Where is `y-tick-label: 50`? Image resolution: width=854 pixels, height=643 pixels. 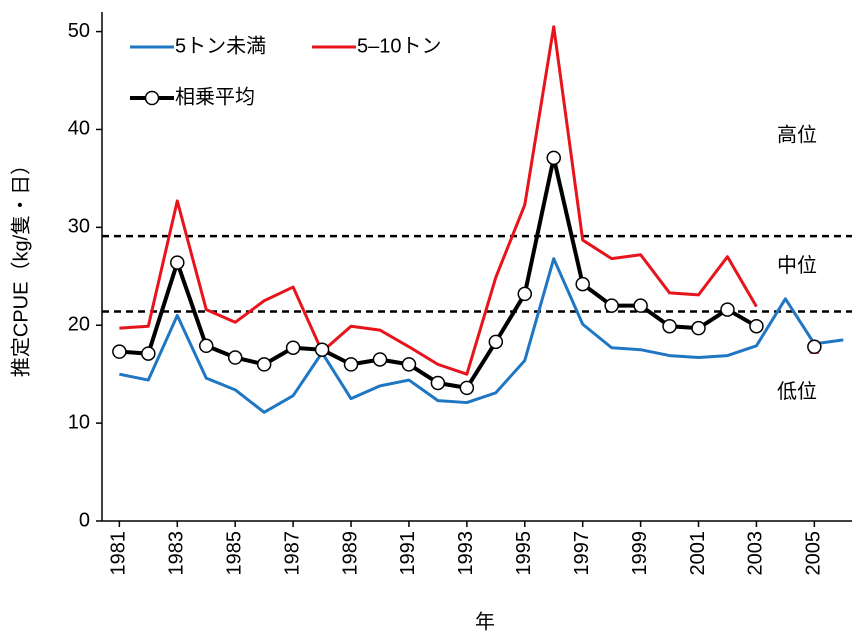
y-tick-label: 50 is located at coordinates (79, 31).